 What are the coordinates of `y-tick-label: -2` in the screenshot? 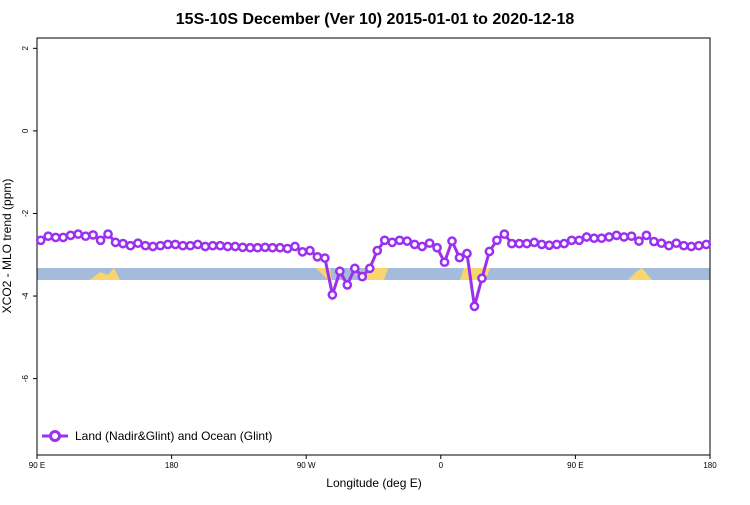 It's located at (25, 213).